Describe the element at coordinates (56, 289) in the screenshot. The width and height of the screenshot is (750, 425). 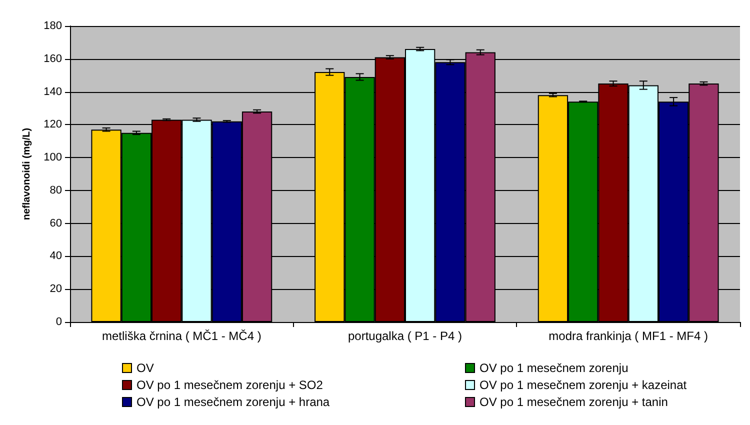
I see `y-tick-label: 20` at that location.